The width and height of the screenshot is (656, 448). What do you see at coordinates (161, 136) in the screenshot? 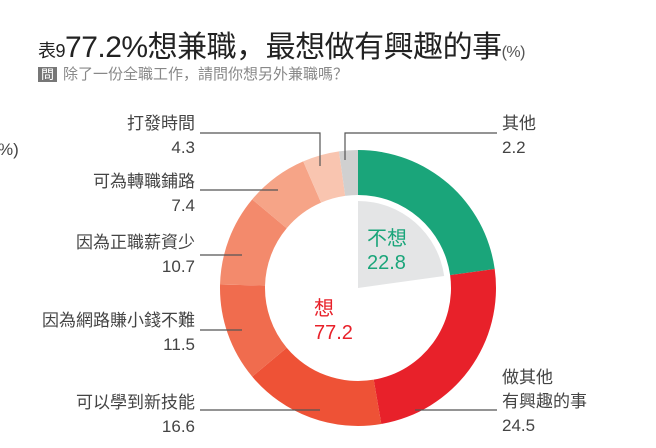
I see `label-slice-6: 打發時間 4.3` at bounding box center [161, 136].